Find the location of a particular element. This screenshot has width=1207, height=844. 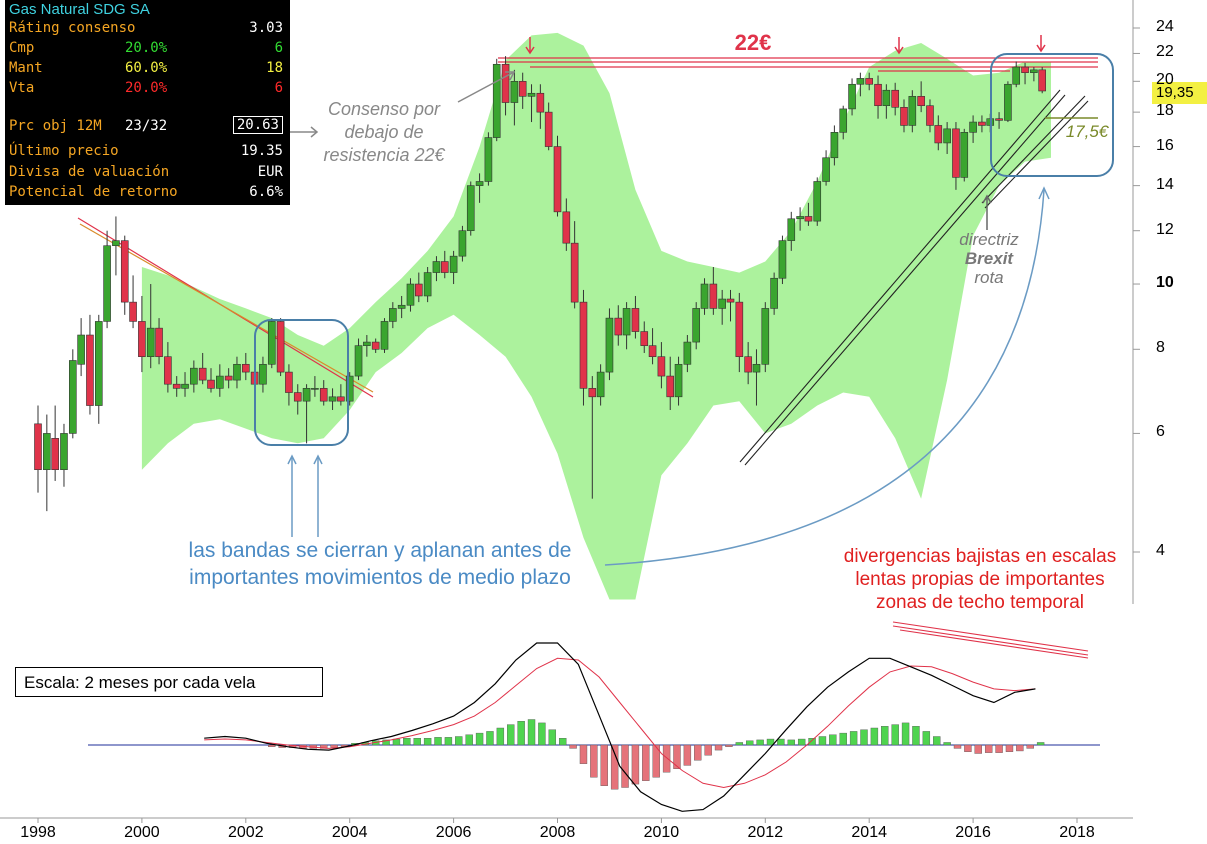

divergence-line is located at coordinates (990, 636).